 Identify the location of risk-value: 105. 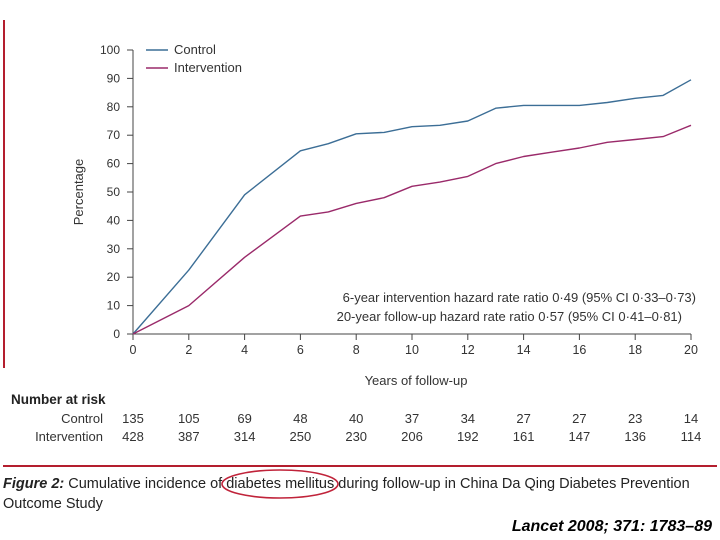
(189, 418).